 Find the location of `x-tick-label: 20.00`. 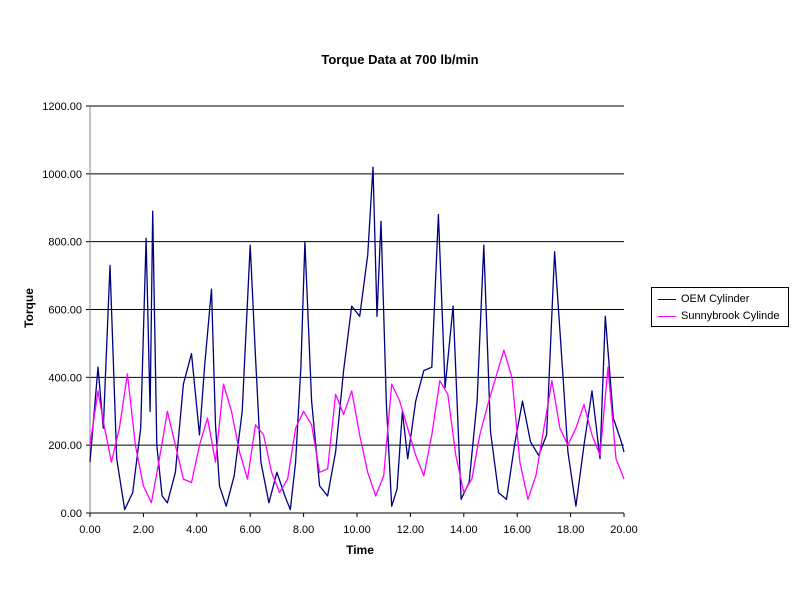

x-tick-label: 20.00 is located at coordinates (624, 530).